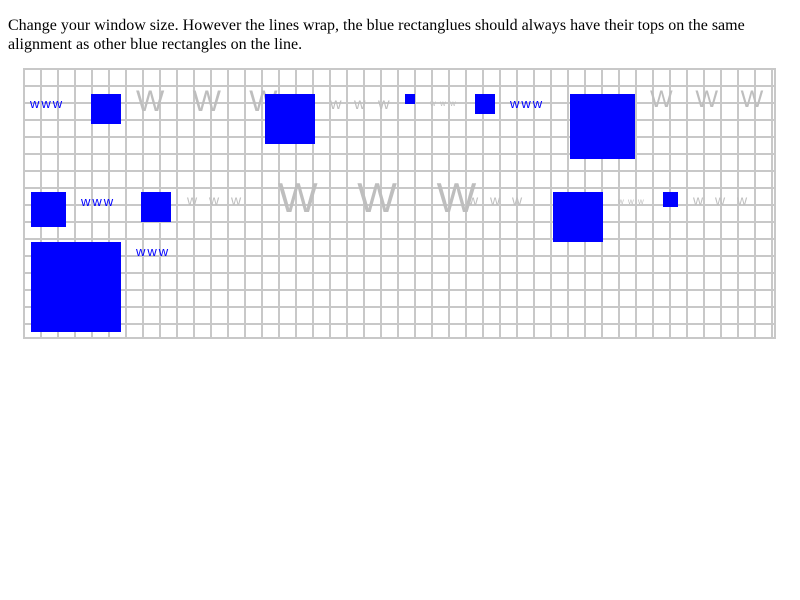 The image size is (800, 600). Describe the element at coordinates (153, 251) in the screenshot. I see `line3-text-small-blue: www` at that location.